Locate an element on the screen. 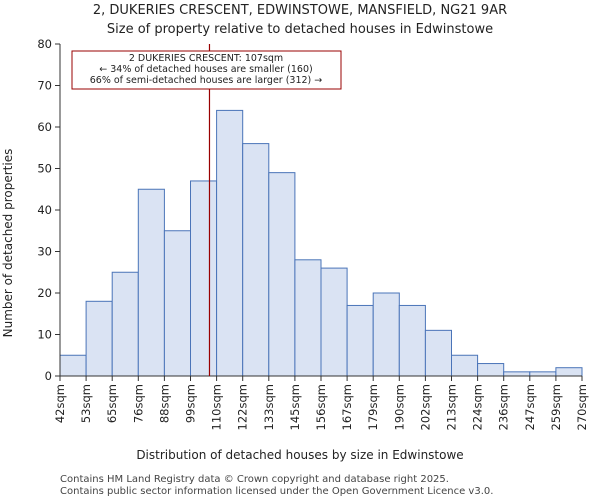 The width and height of the screenshot is (600, 500). x-tick-label: 247sqm is located at coordinates (530, 407).